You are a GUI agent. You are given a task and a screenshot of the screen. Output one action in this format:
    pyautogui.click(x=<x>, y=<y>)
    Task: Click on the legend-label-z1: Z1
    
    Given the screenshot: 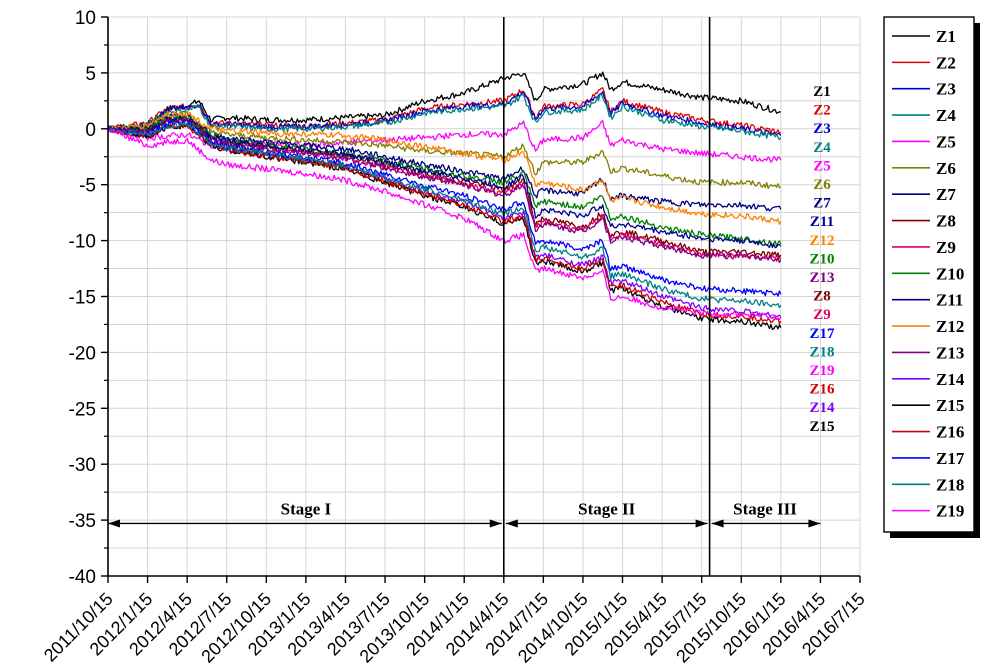 What is the action you would take?
    pyautogui.click(x=946, y=36)
    